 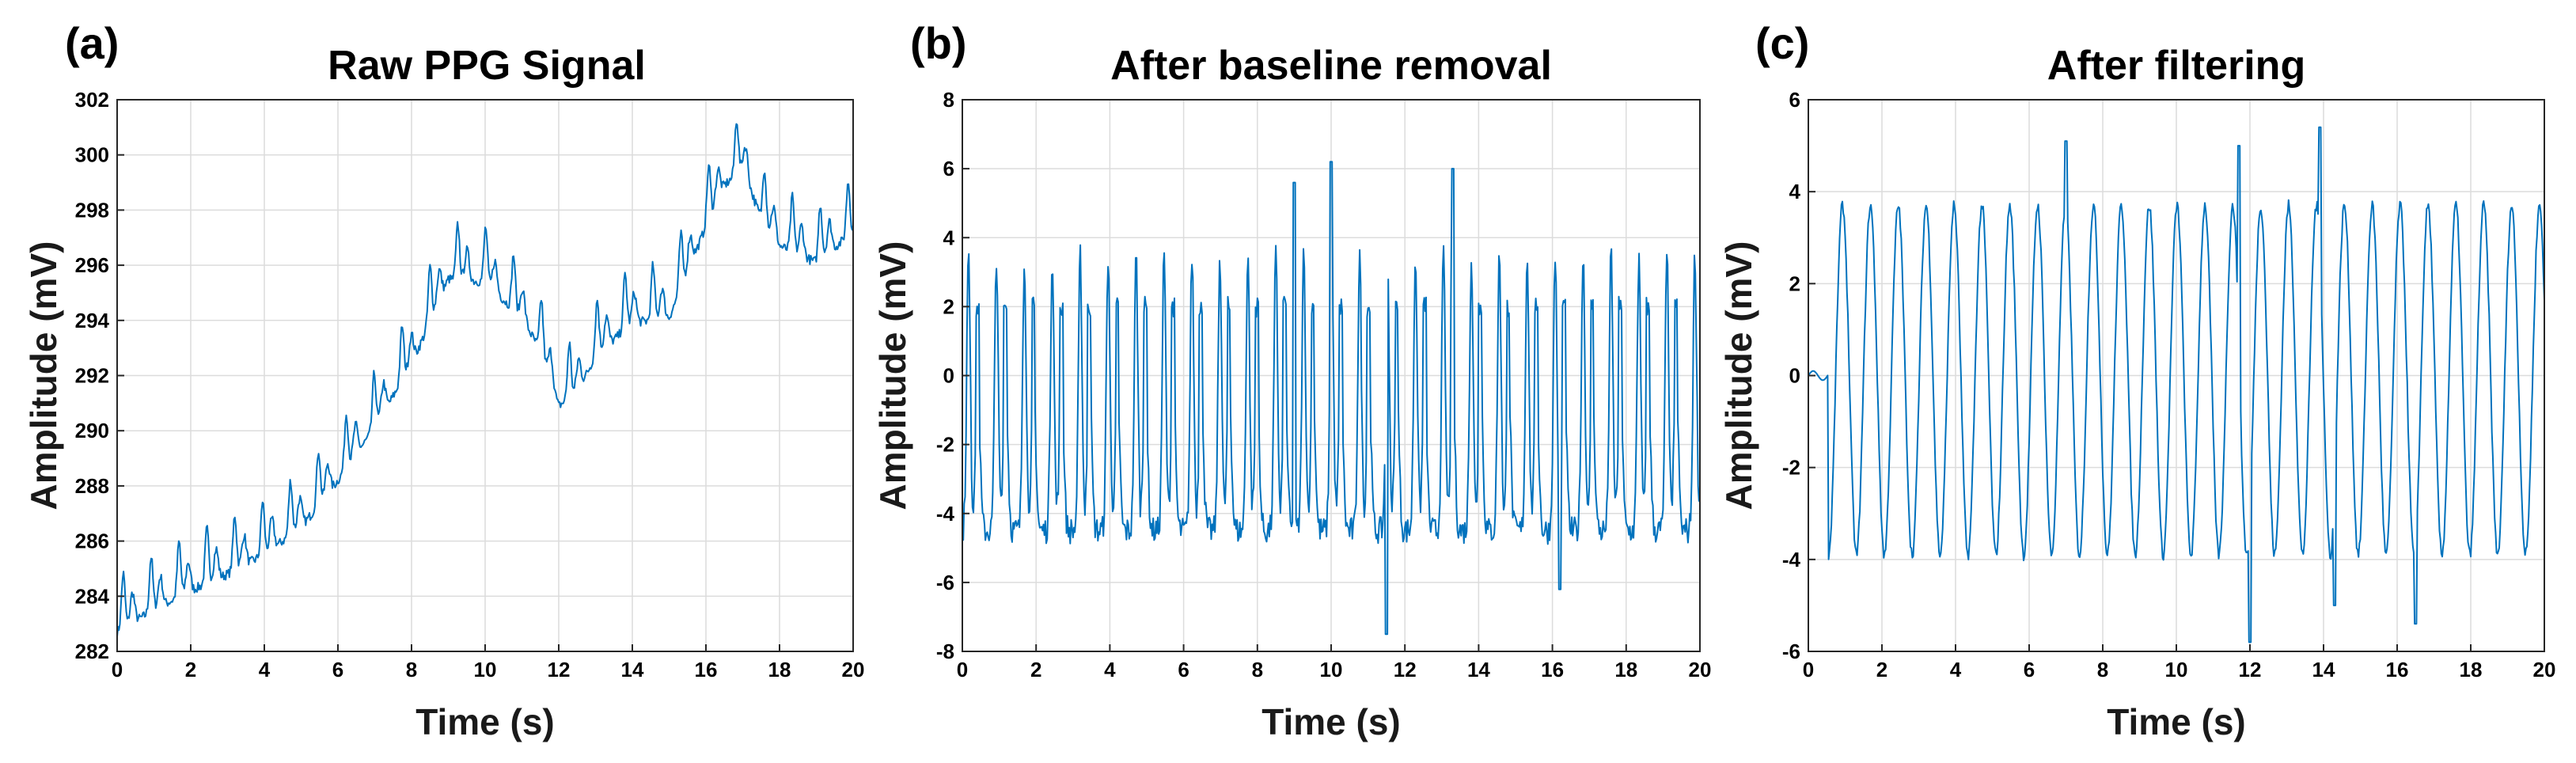 I want to click on panel-b-x-tick-label: 16, so click(x=1552, y=669).